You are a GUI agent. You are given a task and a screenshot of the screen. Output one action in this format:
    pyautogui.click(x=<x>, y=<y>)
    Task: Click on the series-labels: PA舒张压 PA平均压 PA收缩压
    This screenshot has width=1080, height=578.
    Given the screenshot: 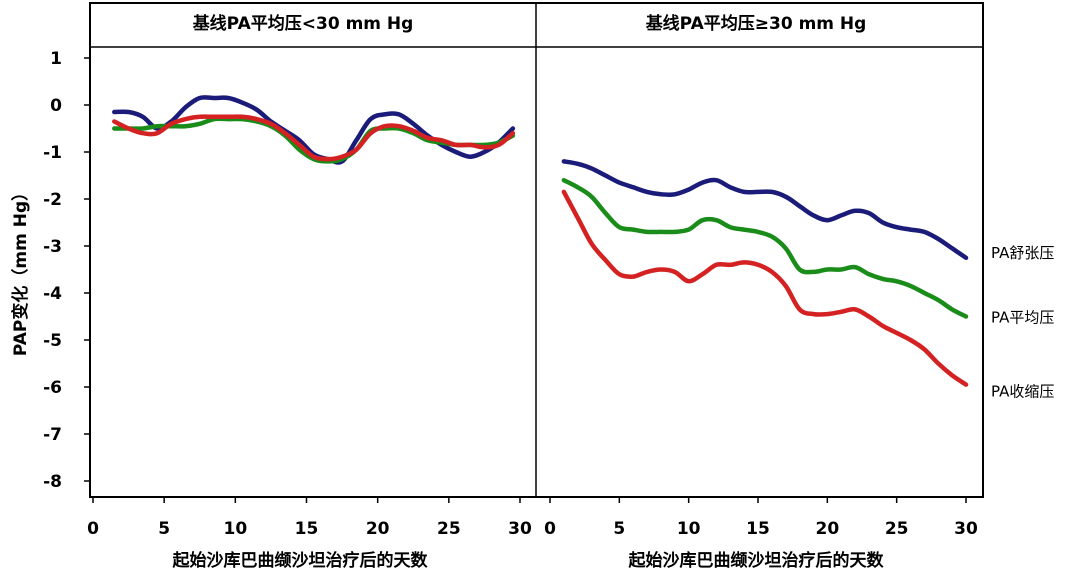 What is the action you would take?
    pyautogui.click(x=1022, y=322)
    